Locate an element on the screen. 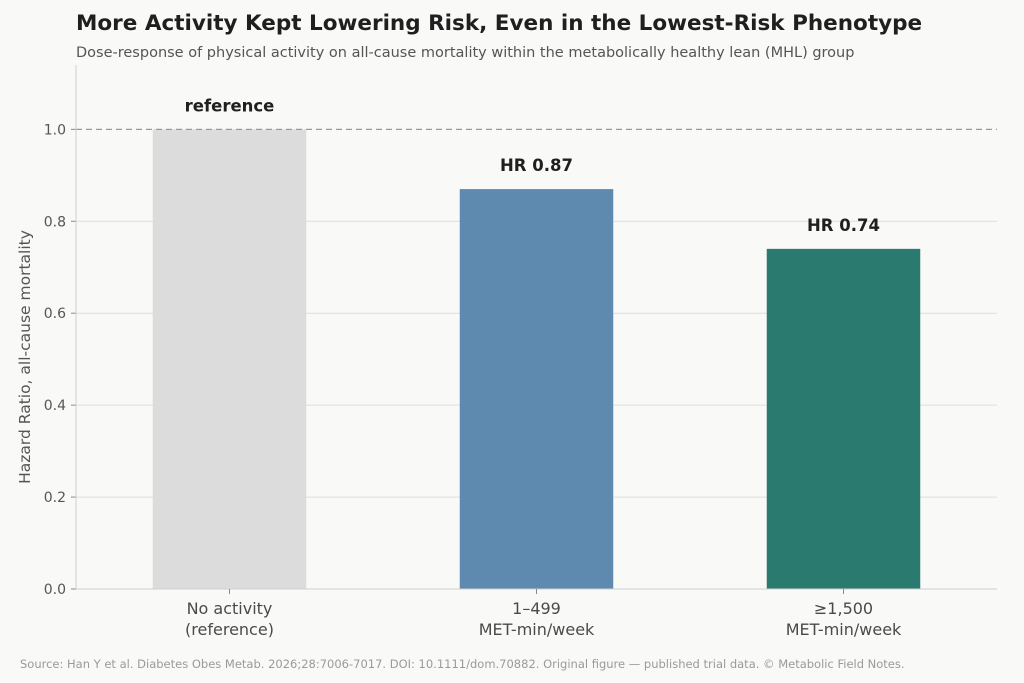 This screenshot has width=1024, height=683. y-tick-label: 0.2 is located at coordinates (55, 498).